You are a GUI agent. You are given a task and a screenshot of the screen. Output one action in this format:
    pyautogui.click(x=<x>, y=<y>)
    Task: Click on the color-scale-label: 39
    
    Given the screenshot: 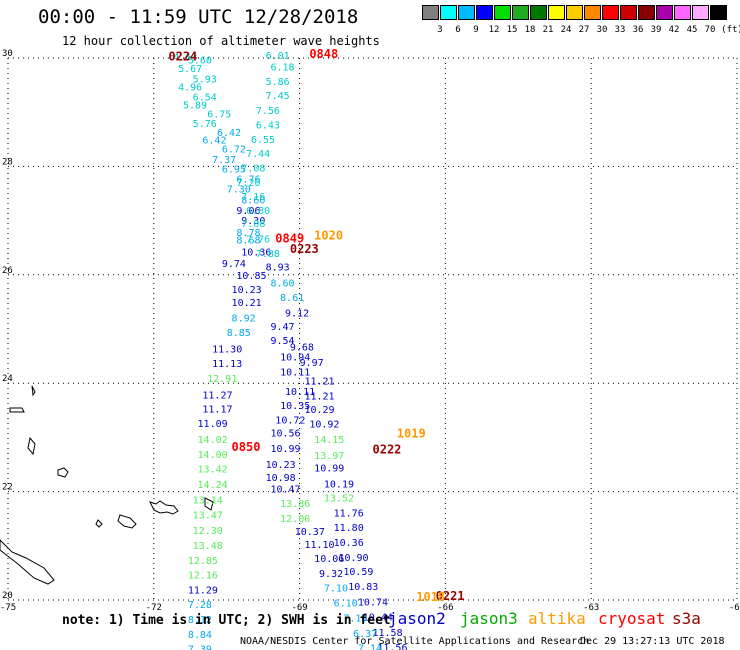 What is the action you would take?
    pyautogui.click(x=656, y=30)
    